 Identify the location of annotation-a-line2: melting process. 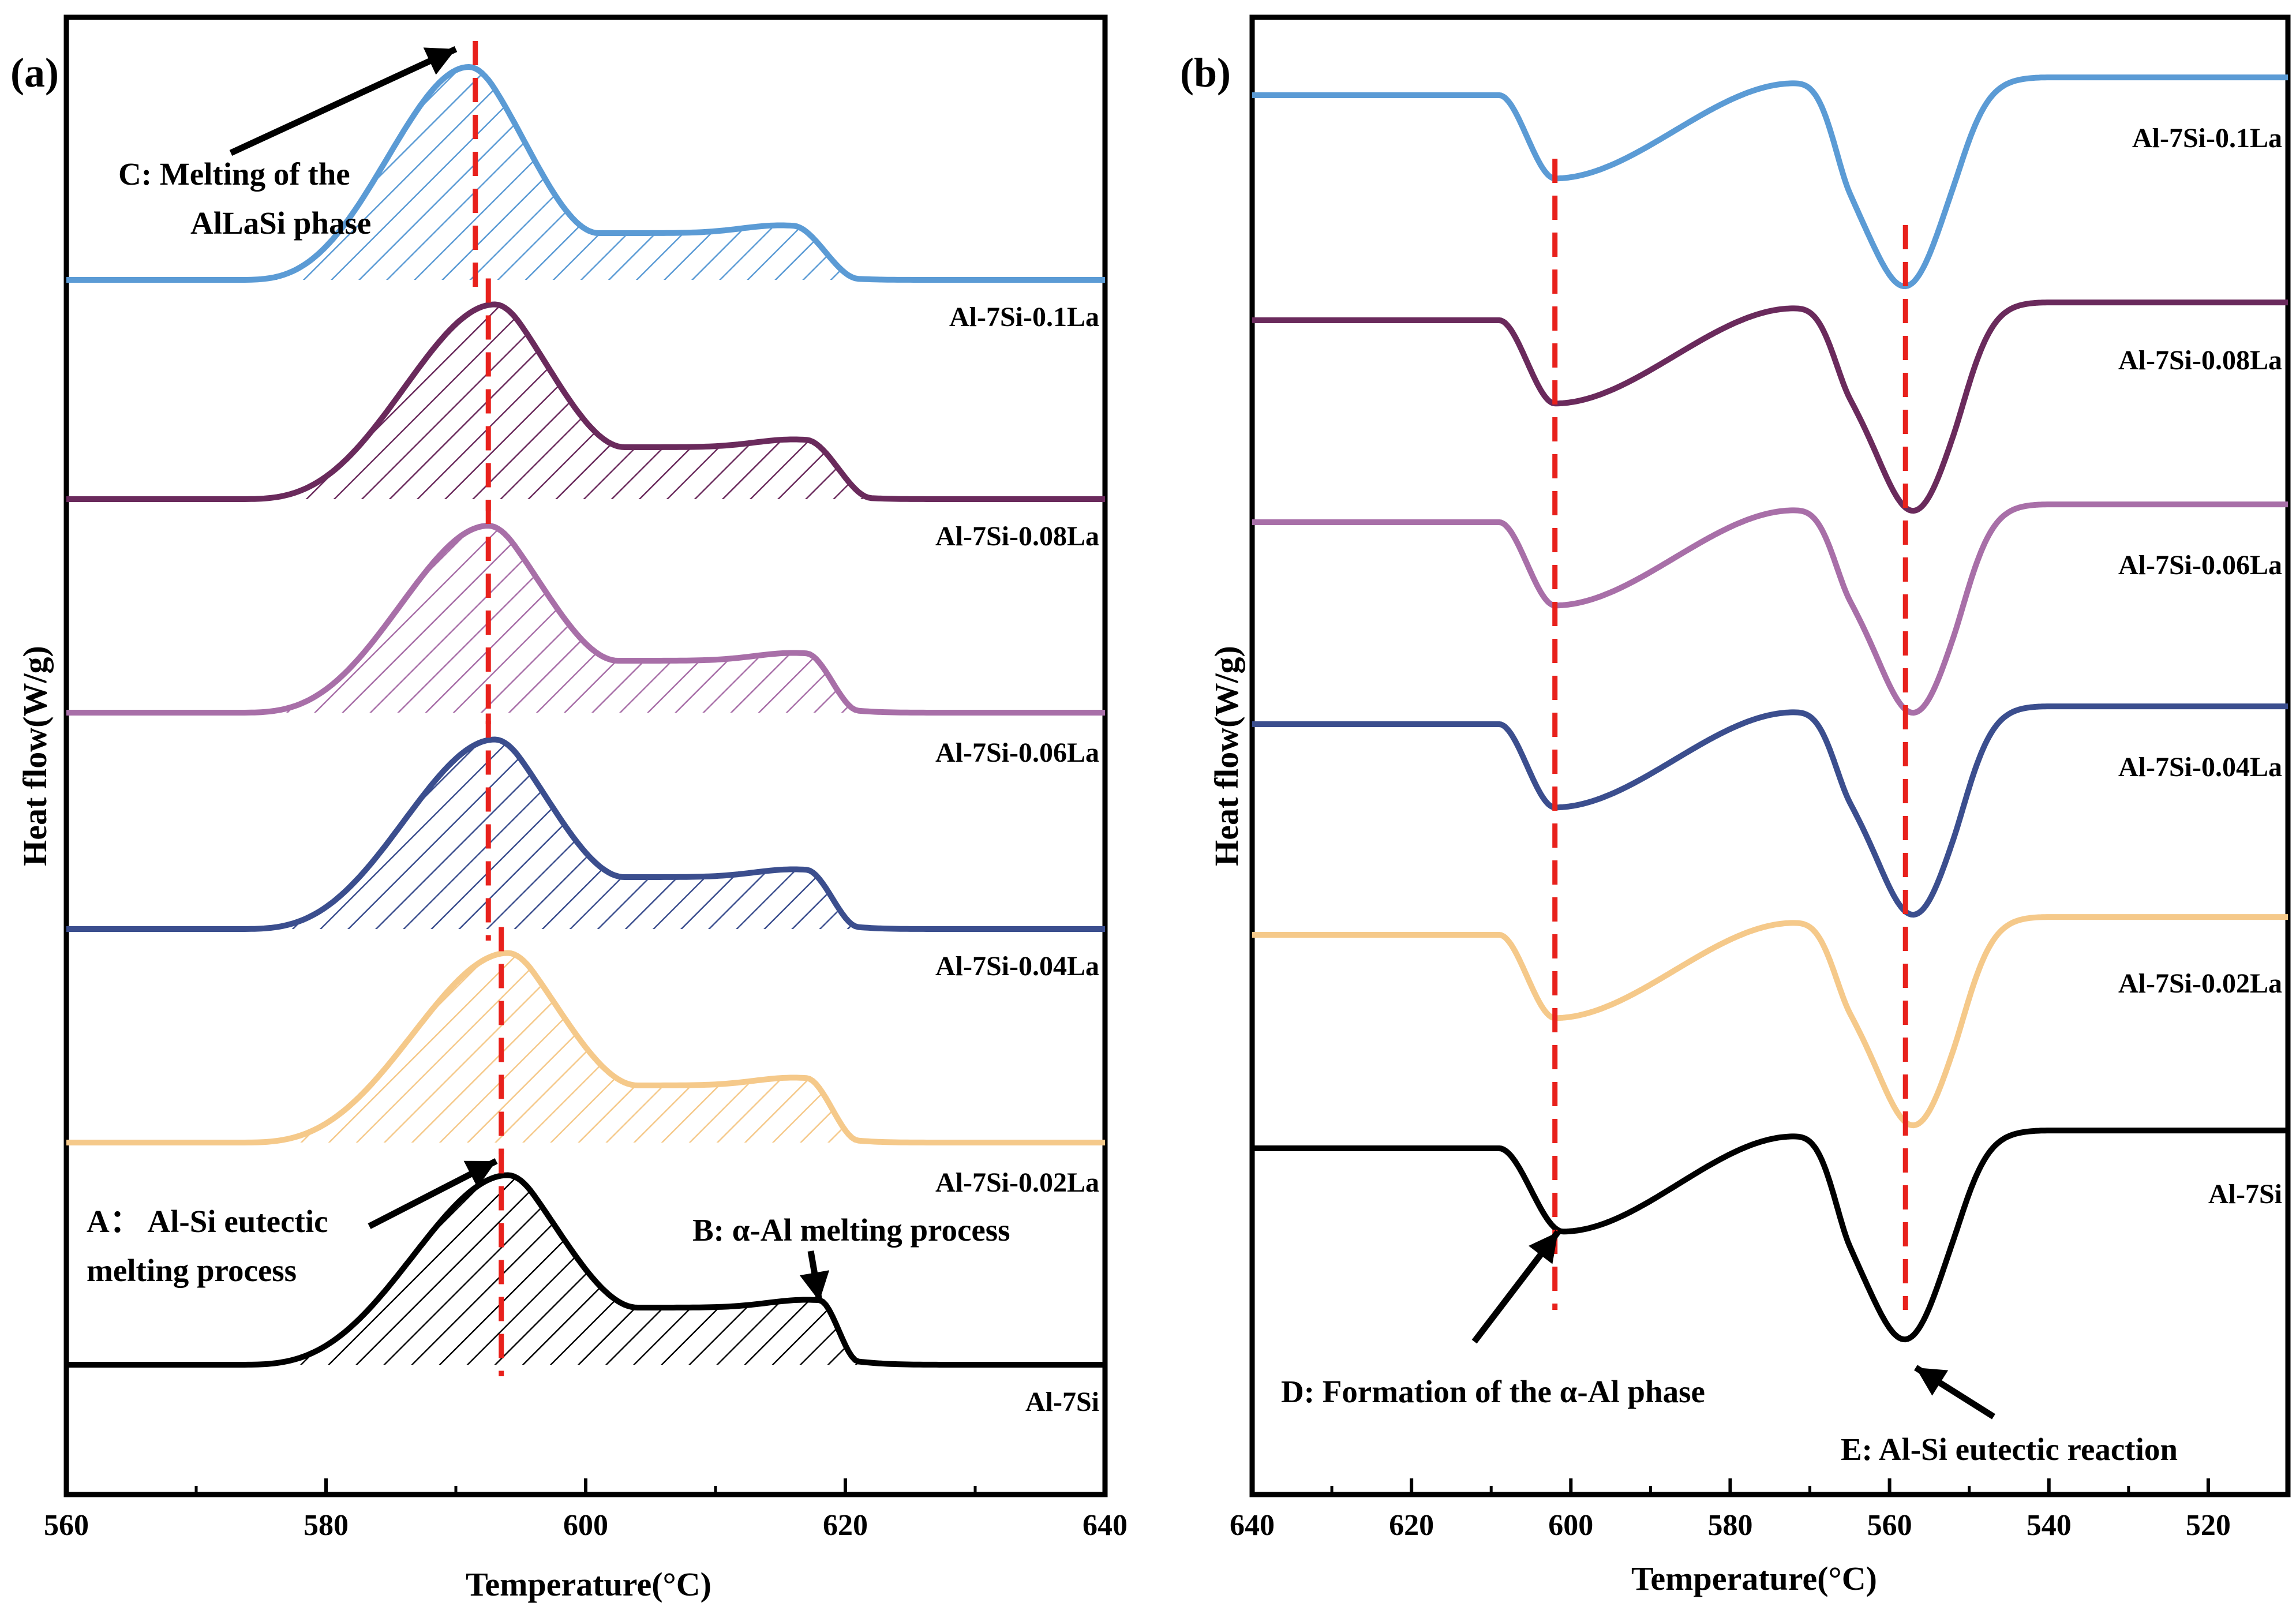
(192, 1270).